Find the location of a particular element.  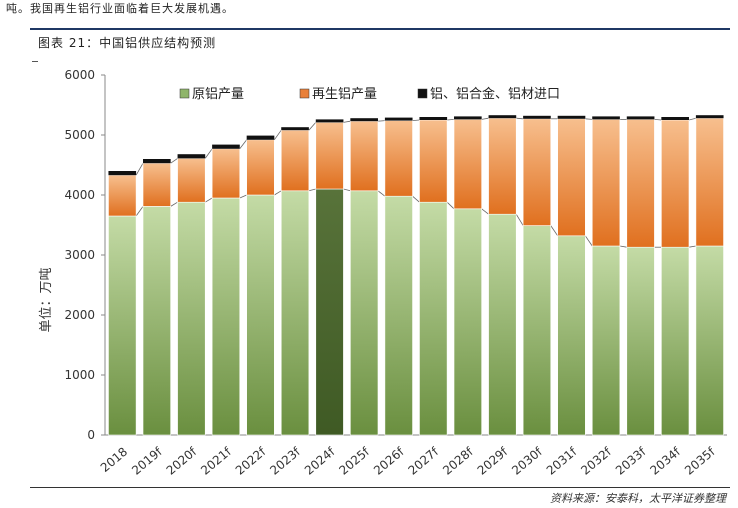

x-tick-label: 2021f is located at coordinates (216, 461).